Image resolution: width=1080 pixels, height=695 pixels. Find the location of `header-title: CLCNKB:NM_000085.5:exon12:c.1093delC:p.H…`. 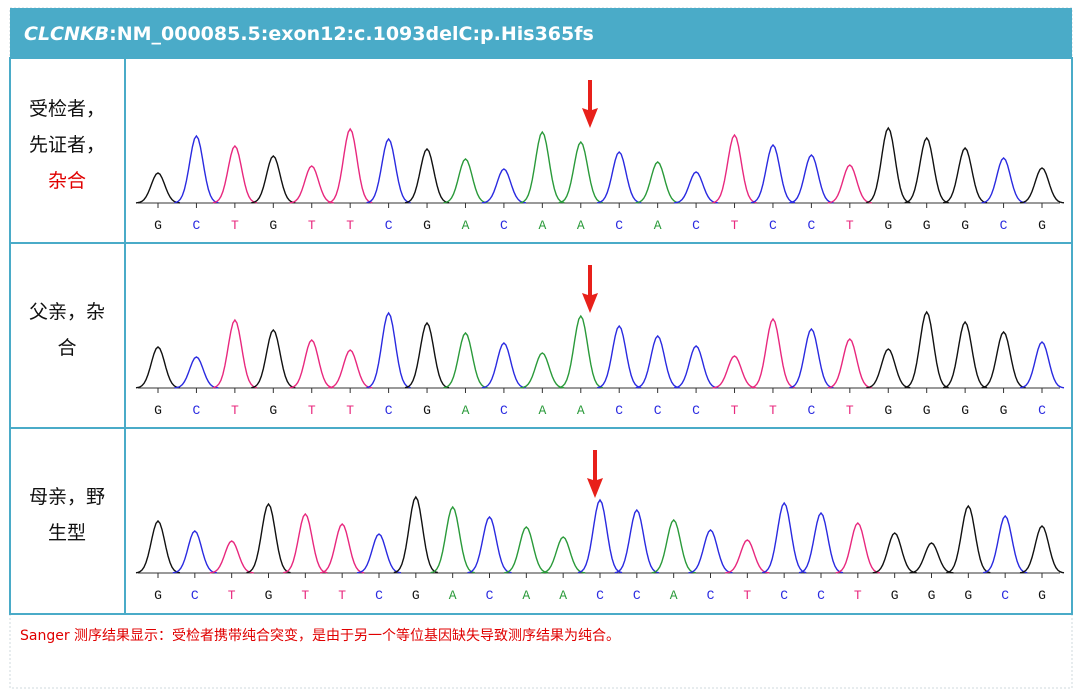

header-title: CLCNKB:NM_000085.5:exon12:c.1093delC:p.H… is located at coordinates (309, 34).